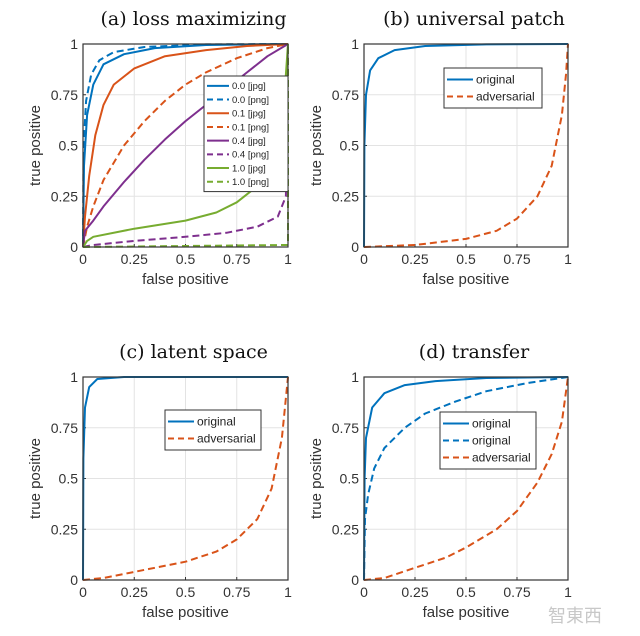 The width and height of the screenshot is (640, 636). What do you see at coordinates (250, 182) in the screenshot?
I see `legend-entry: 1.0 [png]` at bounding box center [250, 182].